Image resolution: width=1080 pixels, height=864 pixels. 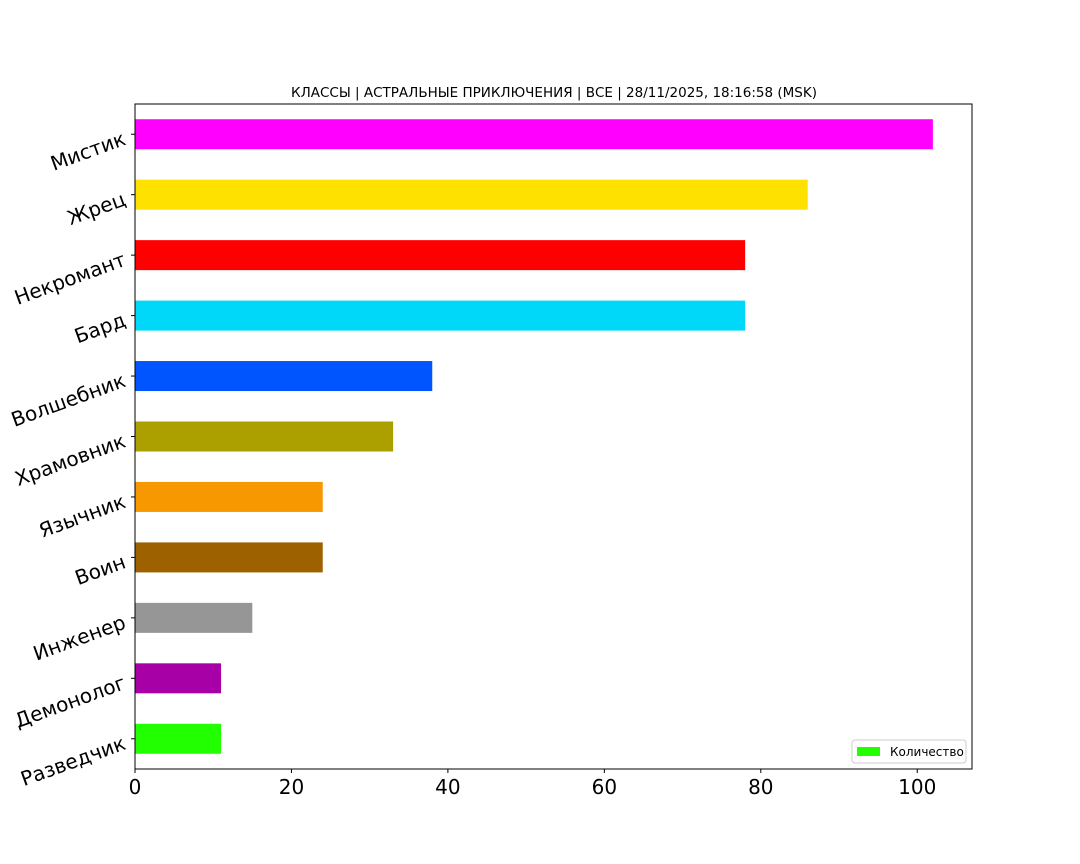 I want to click on legend-label: Количество, so click(x=927, y=752).